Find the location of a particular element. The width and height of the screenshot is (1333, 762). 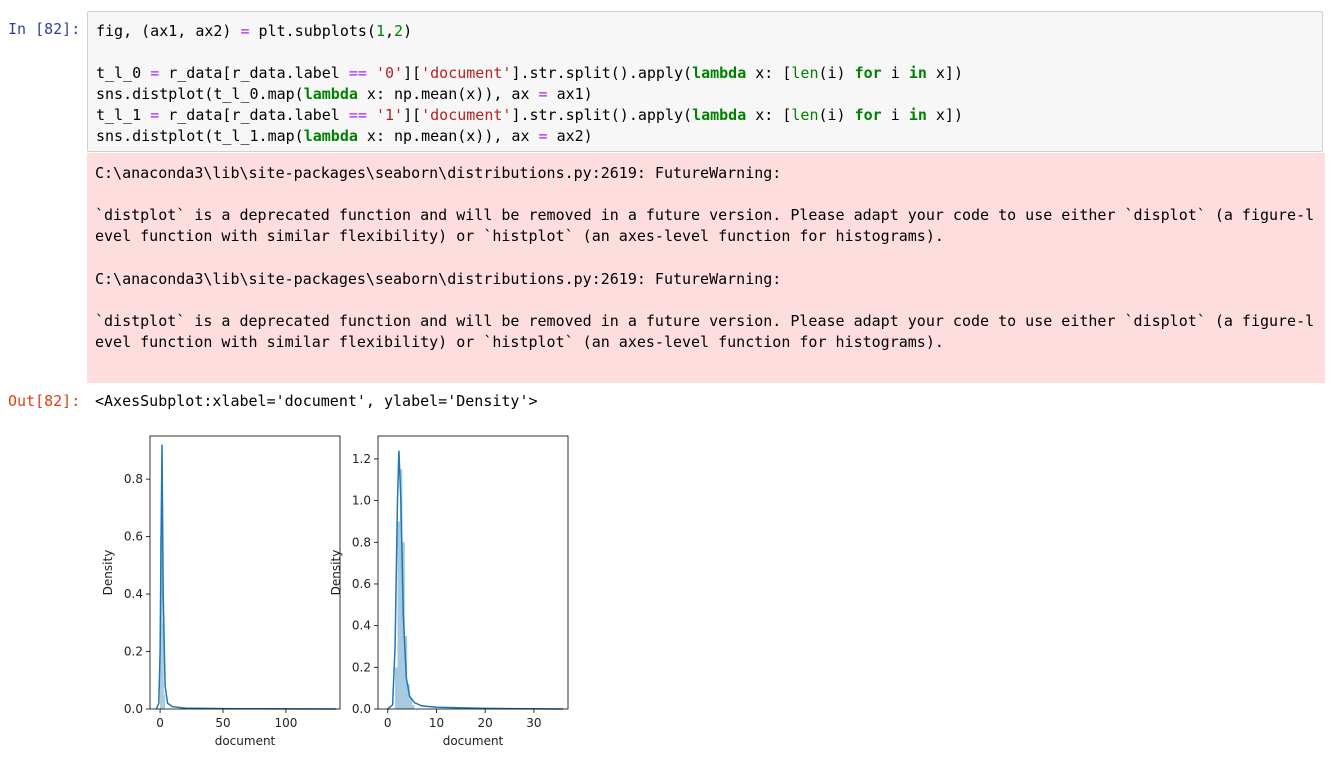

code-token: x: np.mean(x)), ax is located at coordinates (448, 136).